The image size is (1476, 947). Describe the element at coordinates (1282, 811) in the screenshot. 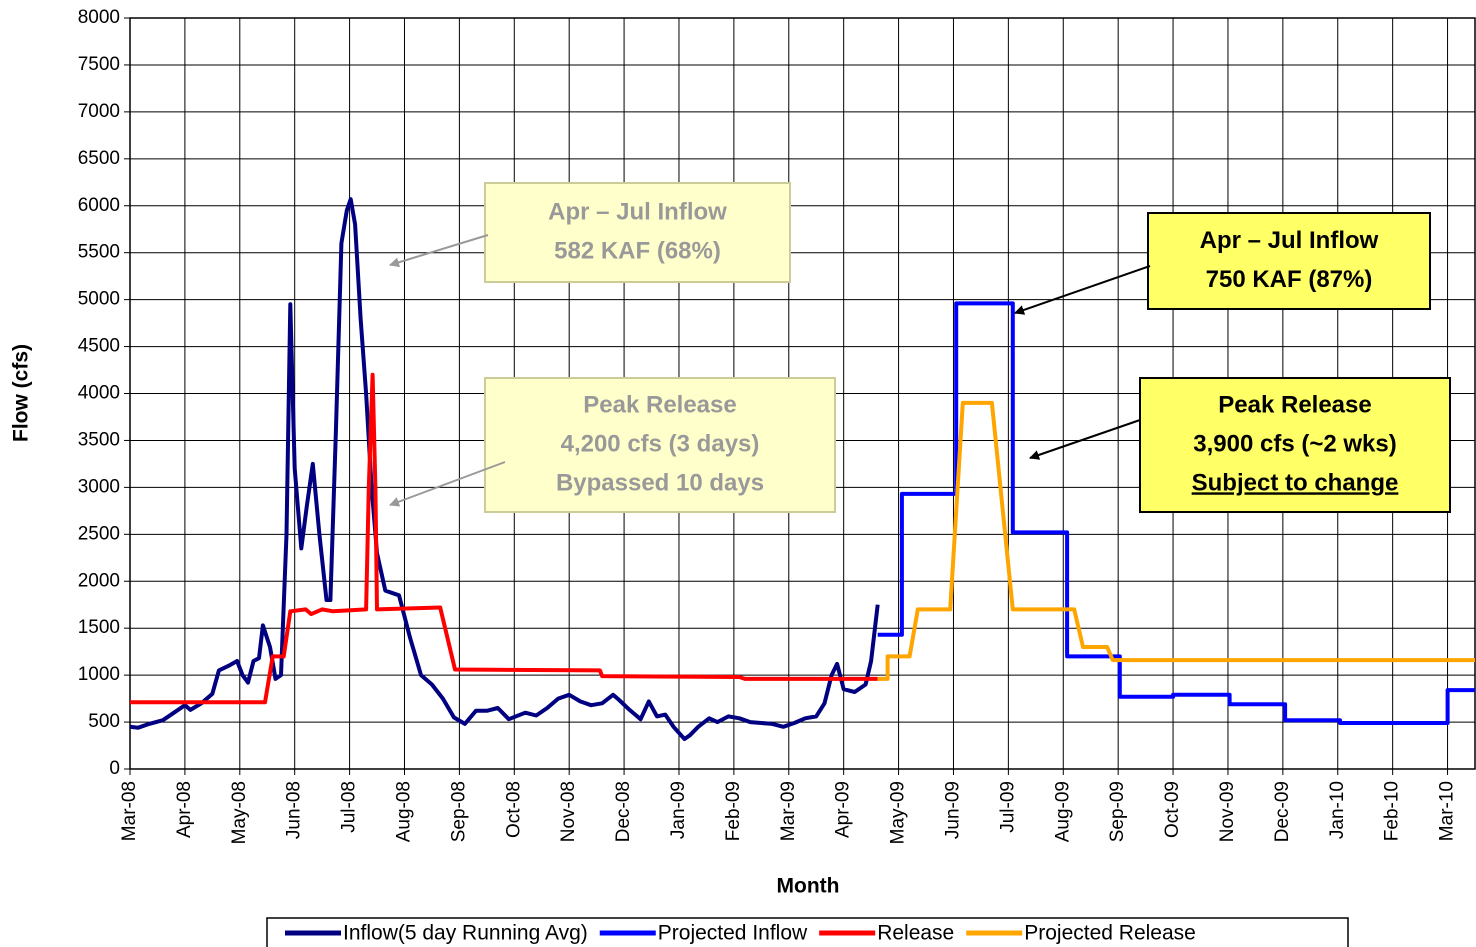

I see `x-tick-label: Dec-09` at that location.